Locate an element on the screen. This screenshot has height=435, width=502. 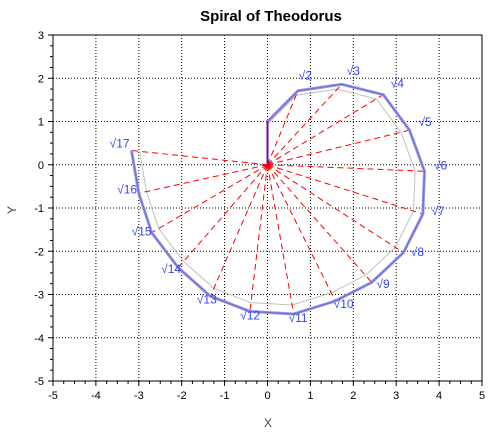
y-tick-label: 2 is located at coordinates (41, 79).